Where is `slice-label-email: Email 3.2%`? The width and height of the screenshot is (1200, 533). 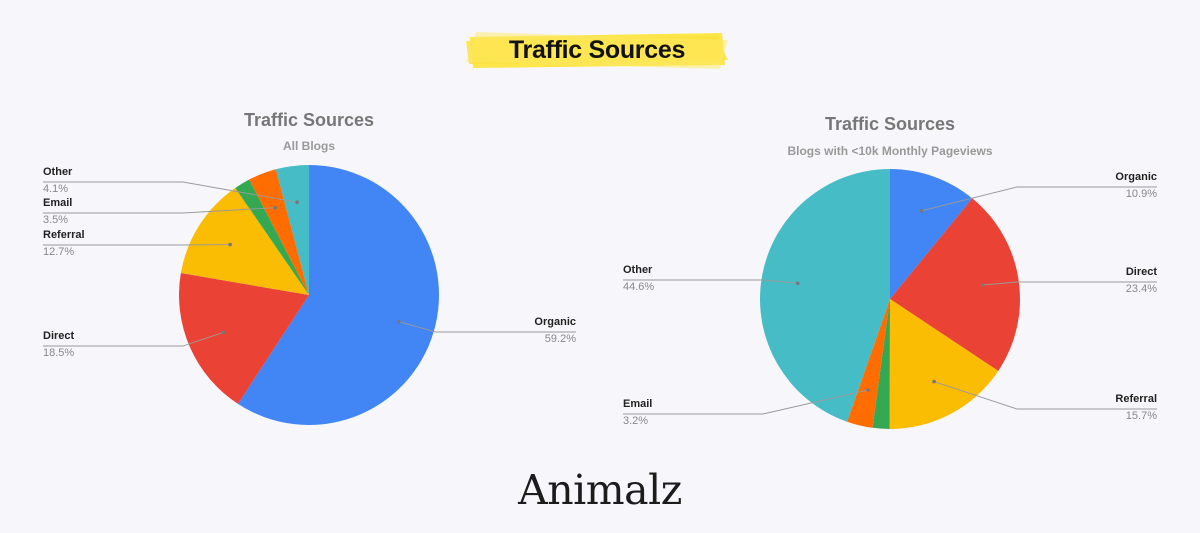 slice-label-email: Email 3.2% is located at coordinates (746, 407).